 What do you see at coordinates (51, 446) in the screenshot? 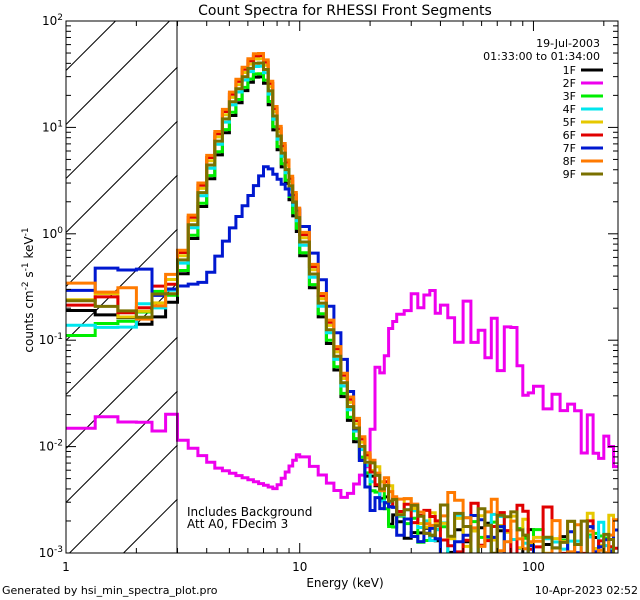
I see `y-tick-label: 10⁻²` at bounding box center [51, 446].